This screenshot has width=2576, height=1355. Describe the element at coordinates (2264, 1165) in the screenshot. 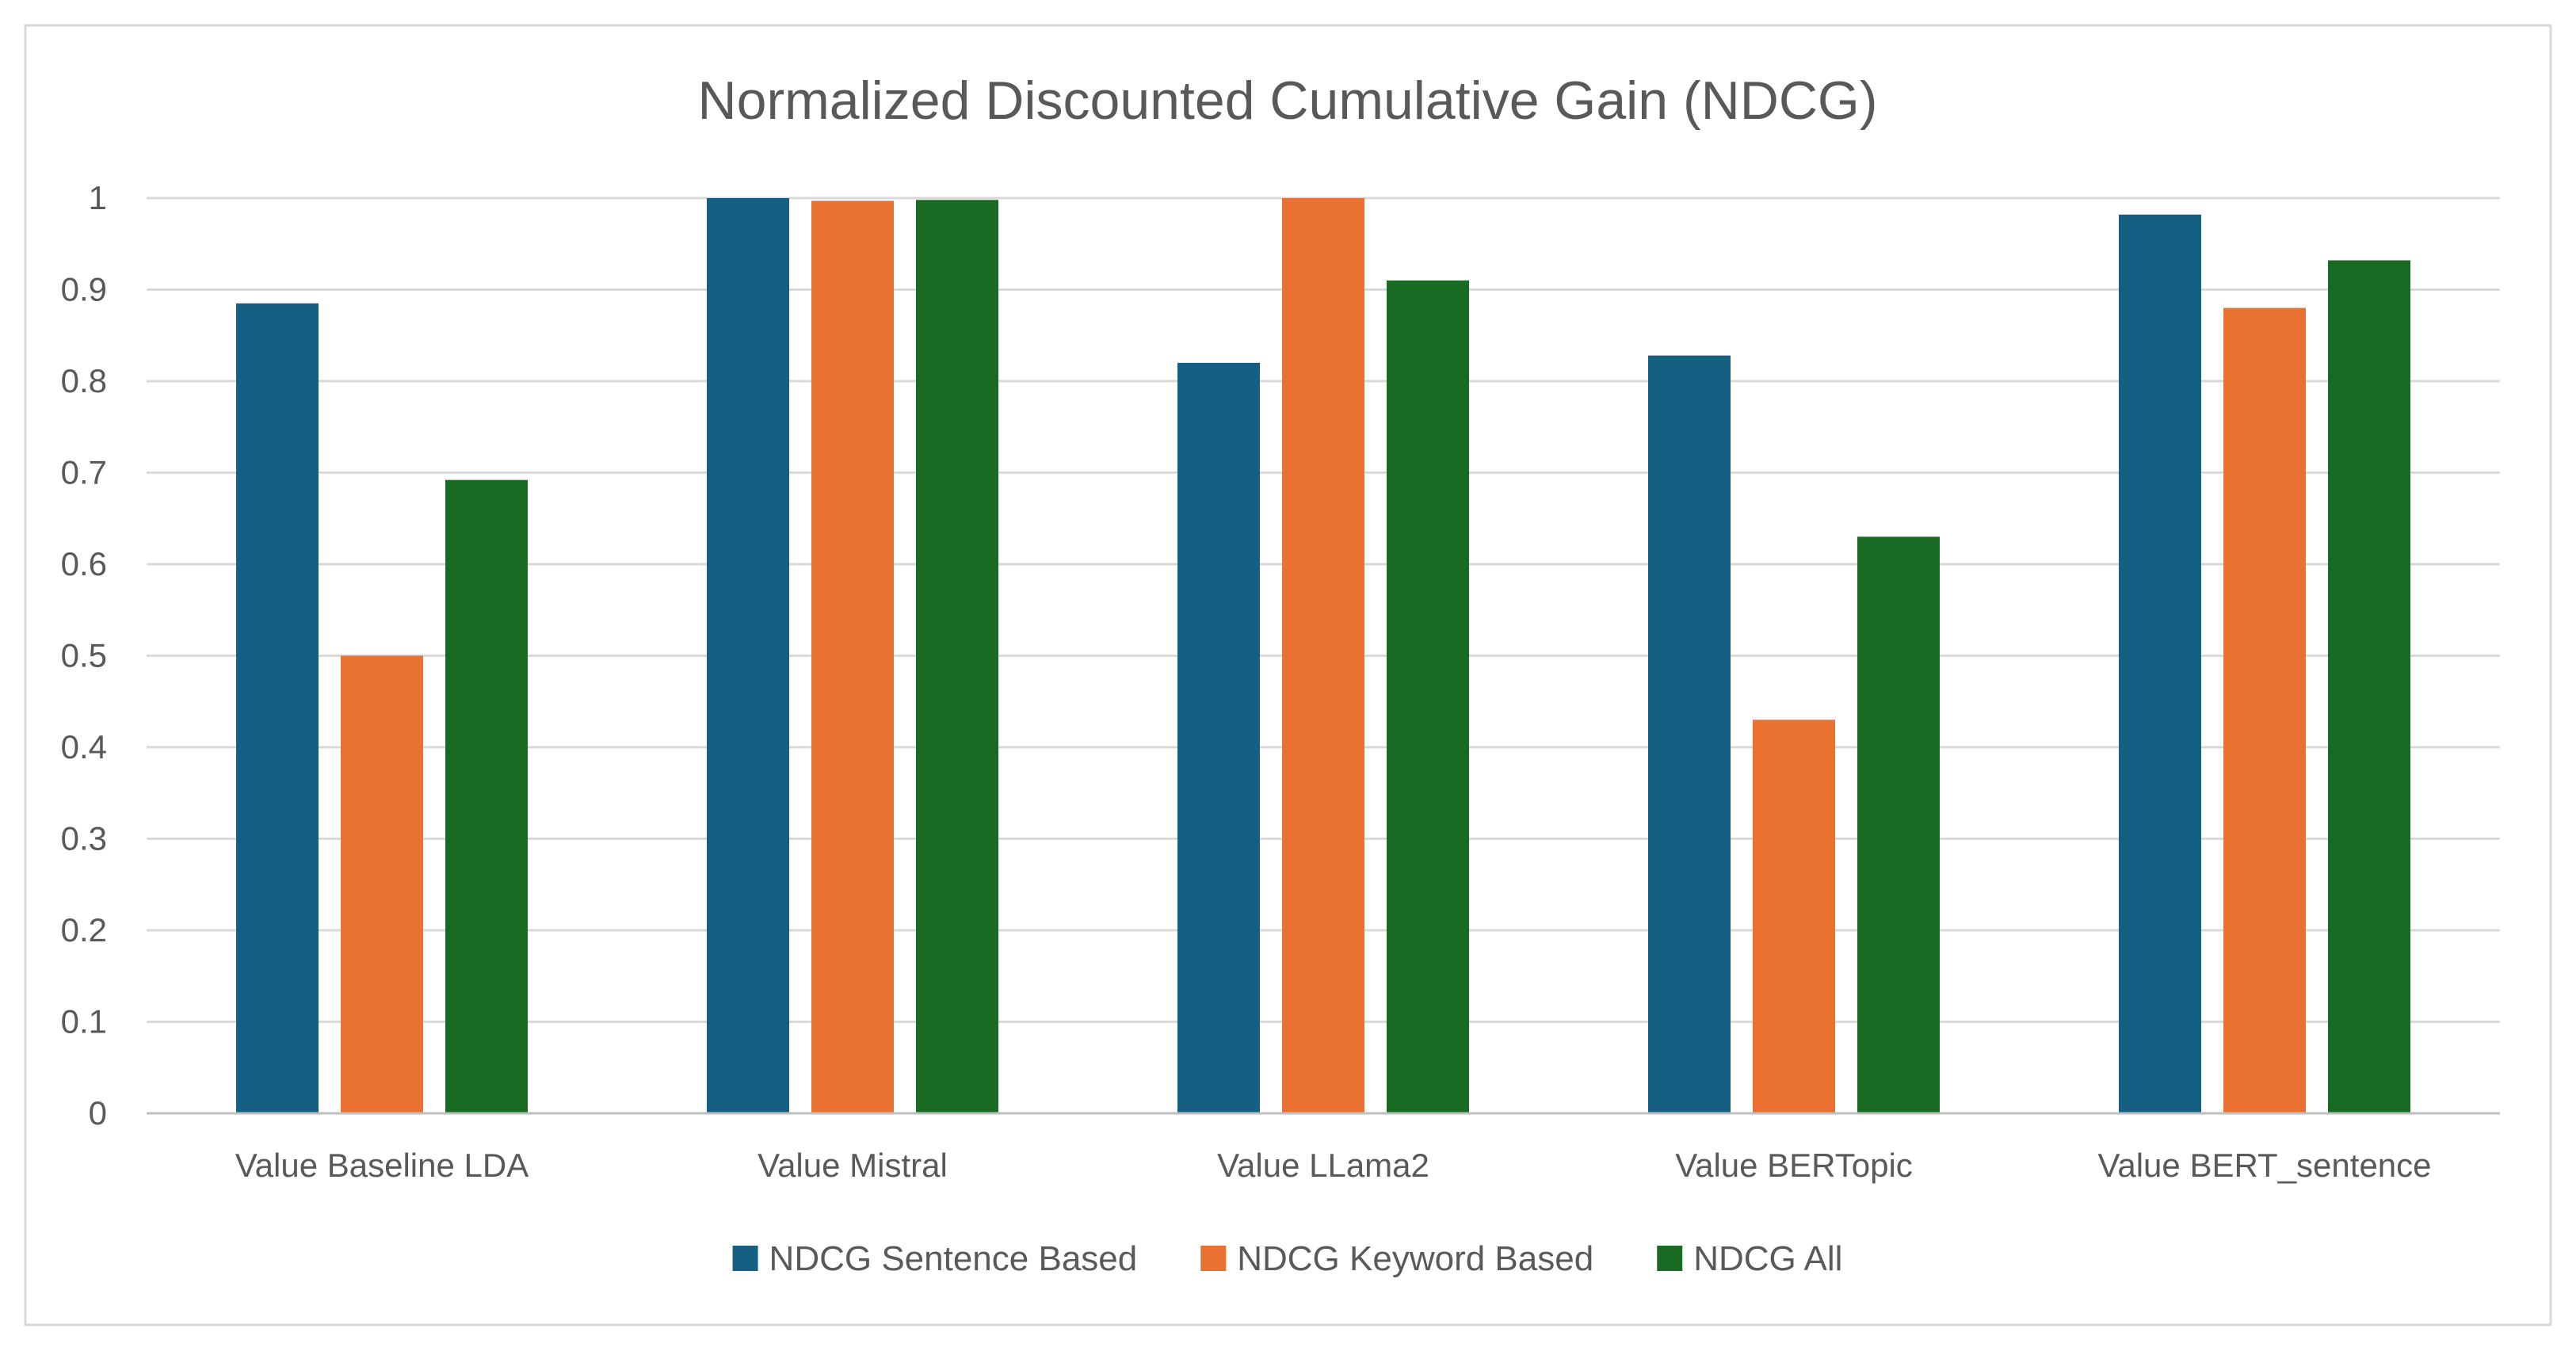

I see `x-category-label: Value BERT_sentence` at that location.